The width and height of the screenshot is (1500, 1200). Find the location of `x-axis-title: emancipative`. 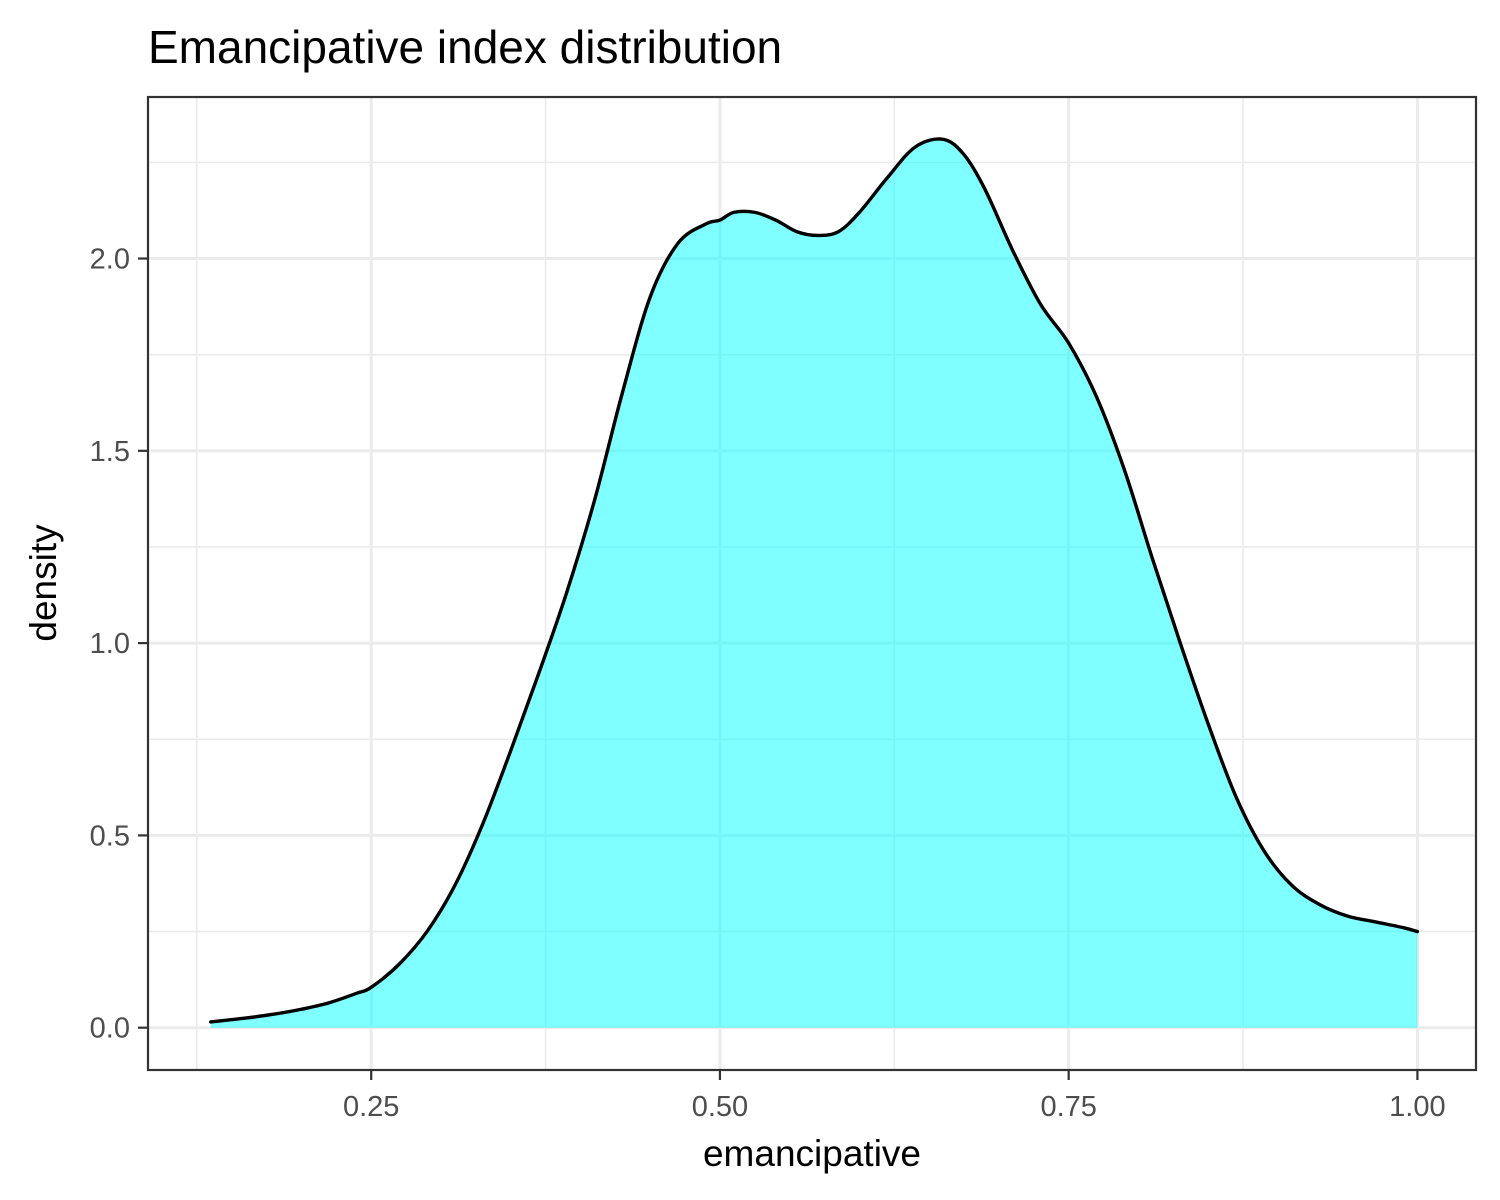

x-axis-title: emancipative is located at coordinates (812, 1153).